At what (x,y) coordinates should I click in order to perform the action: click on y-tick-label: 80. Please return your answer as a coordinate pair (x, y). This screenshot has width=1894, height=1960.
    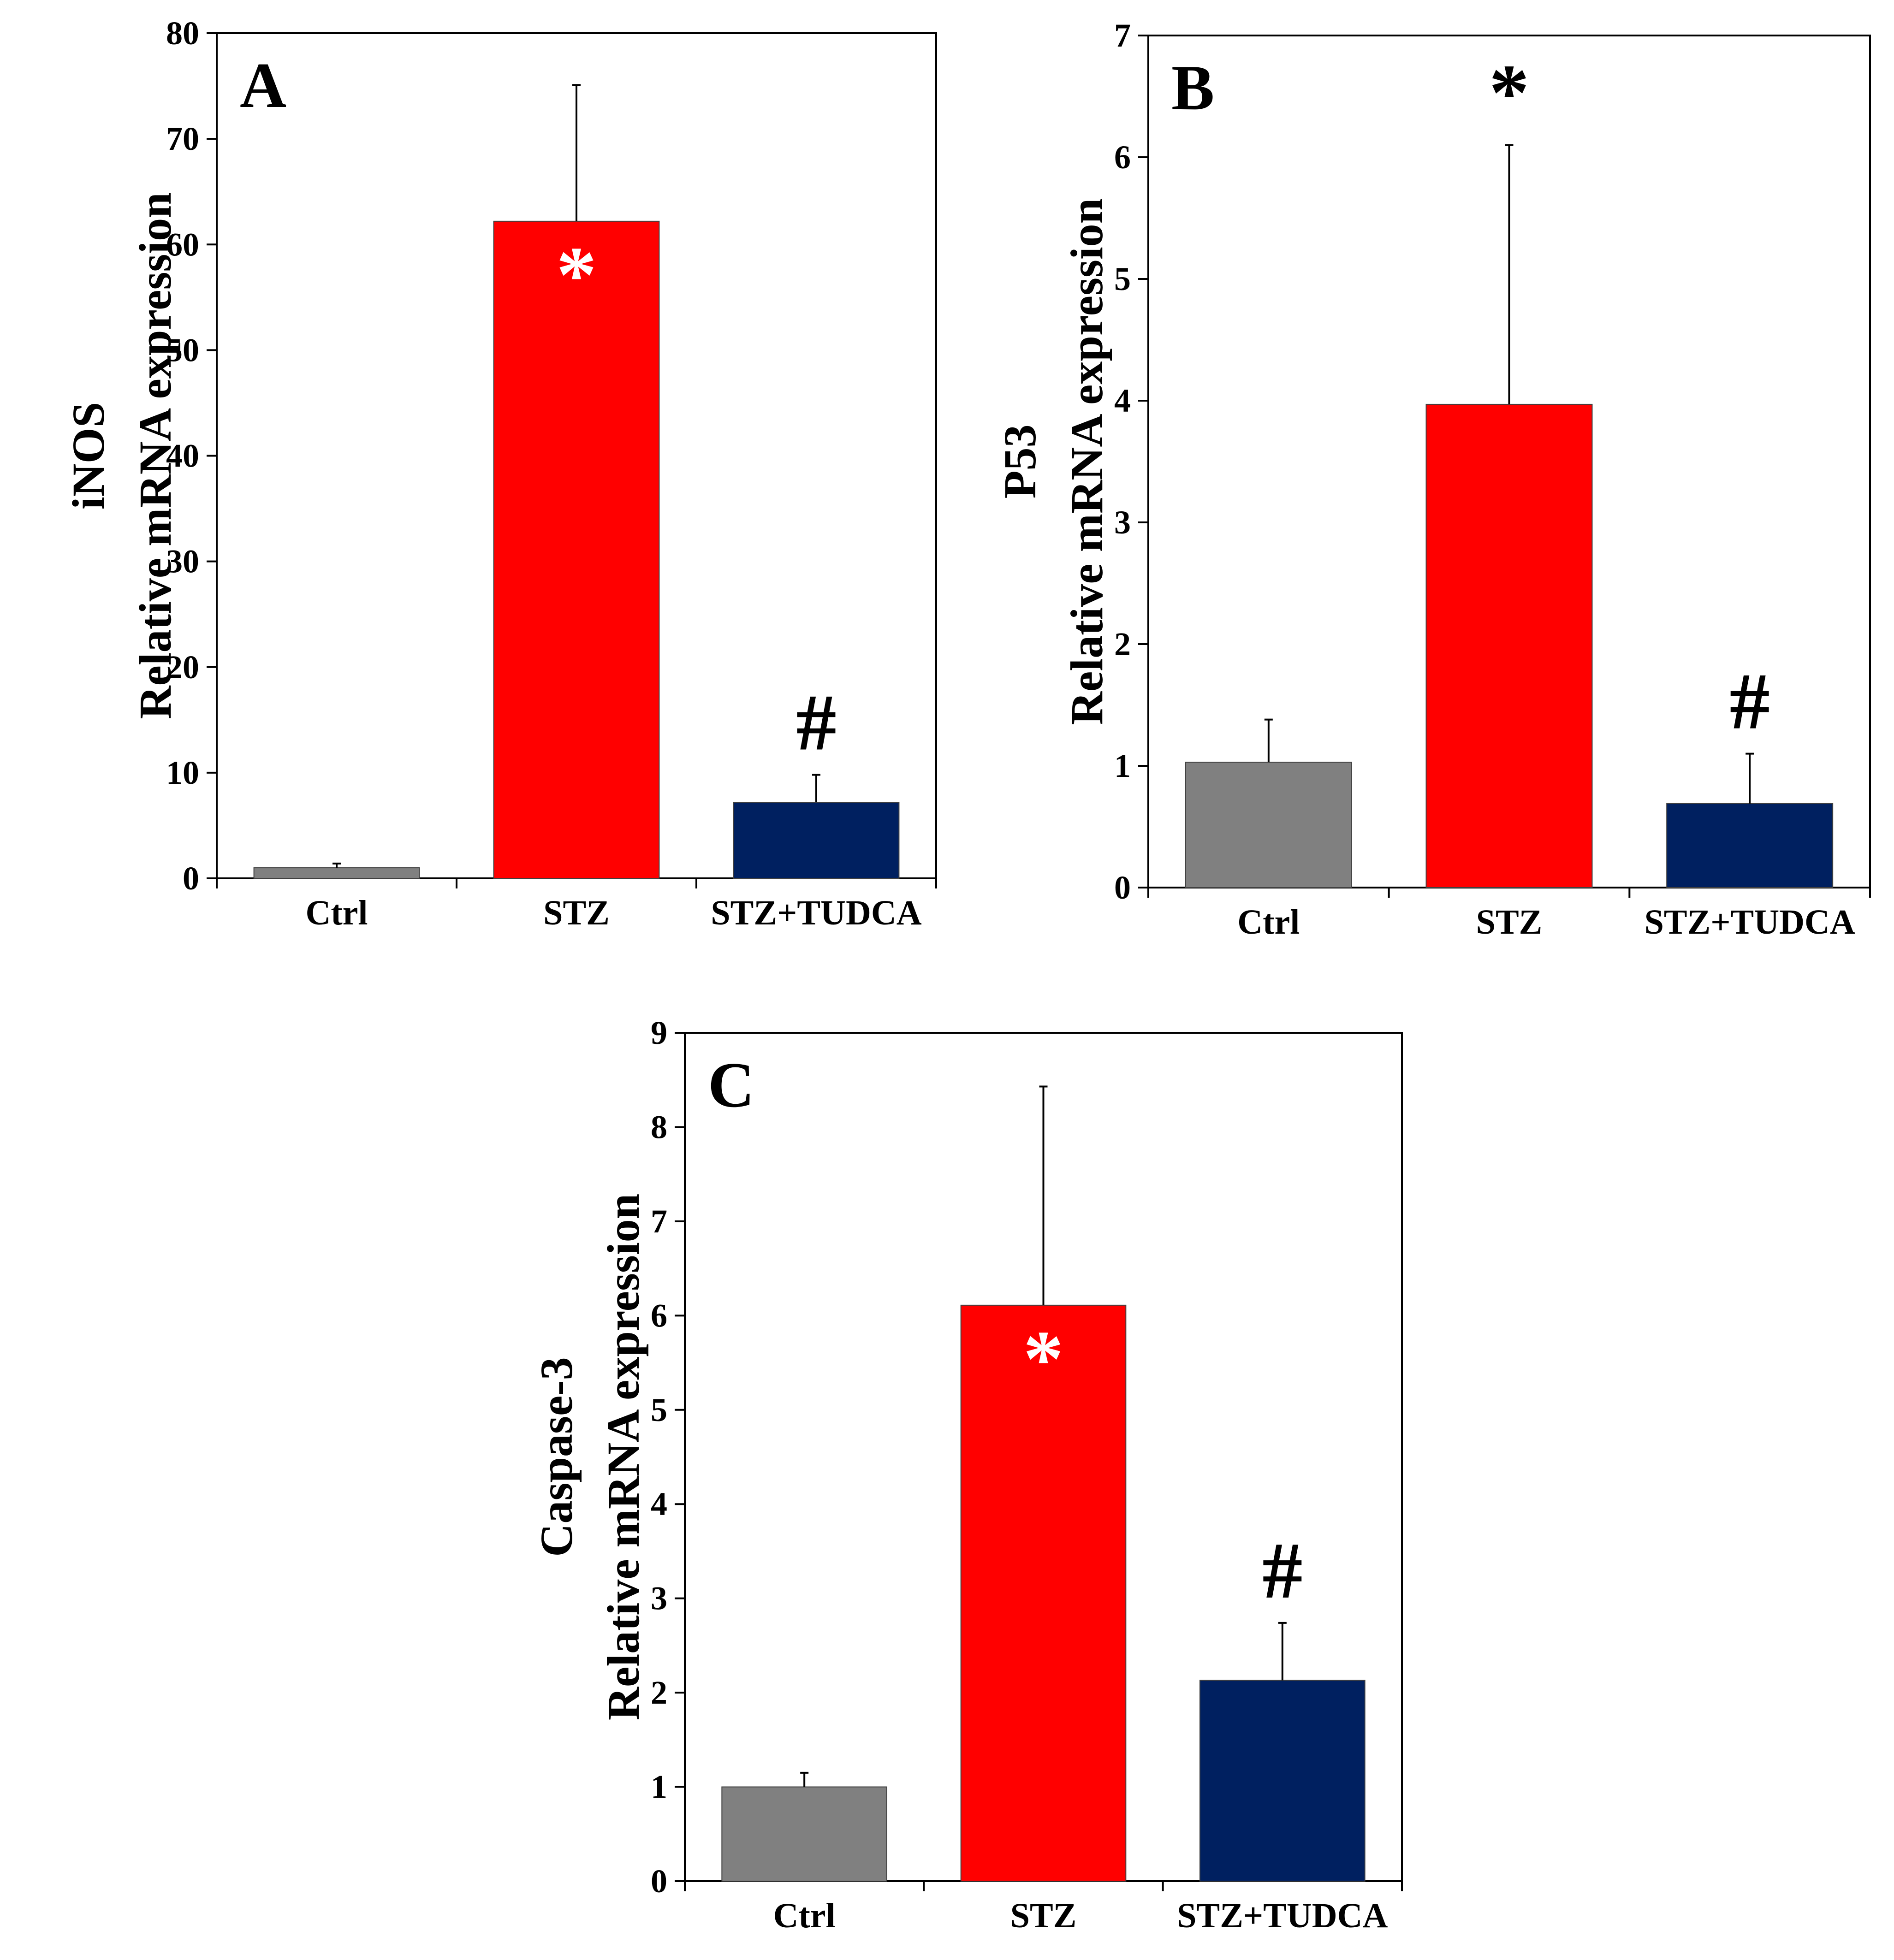
    Looking at the image, I should click on (182, 33).